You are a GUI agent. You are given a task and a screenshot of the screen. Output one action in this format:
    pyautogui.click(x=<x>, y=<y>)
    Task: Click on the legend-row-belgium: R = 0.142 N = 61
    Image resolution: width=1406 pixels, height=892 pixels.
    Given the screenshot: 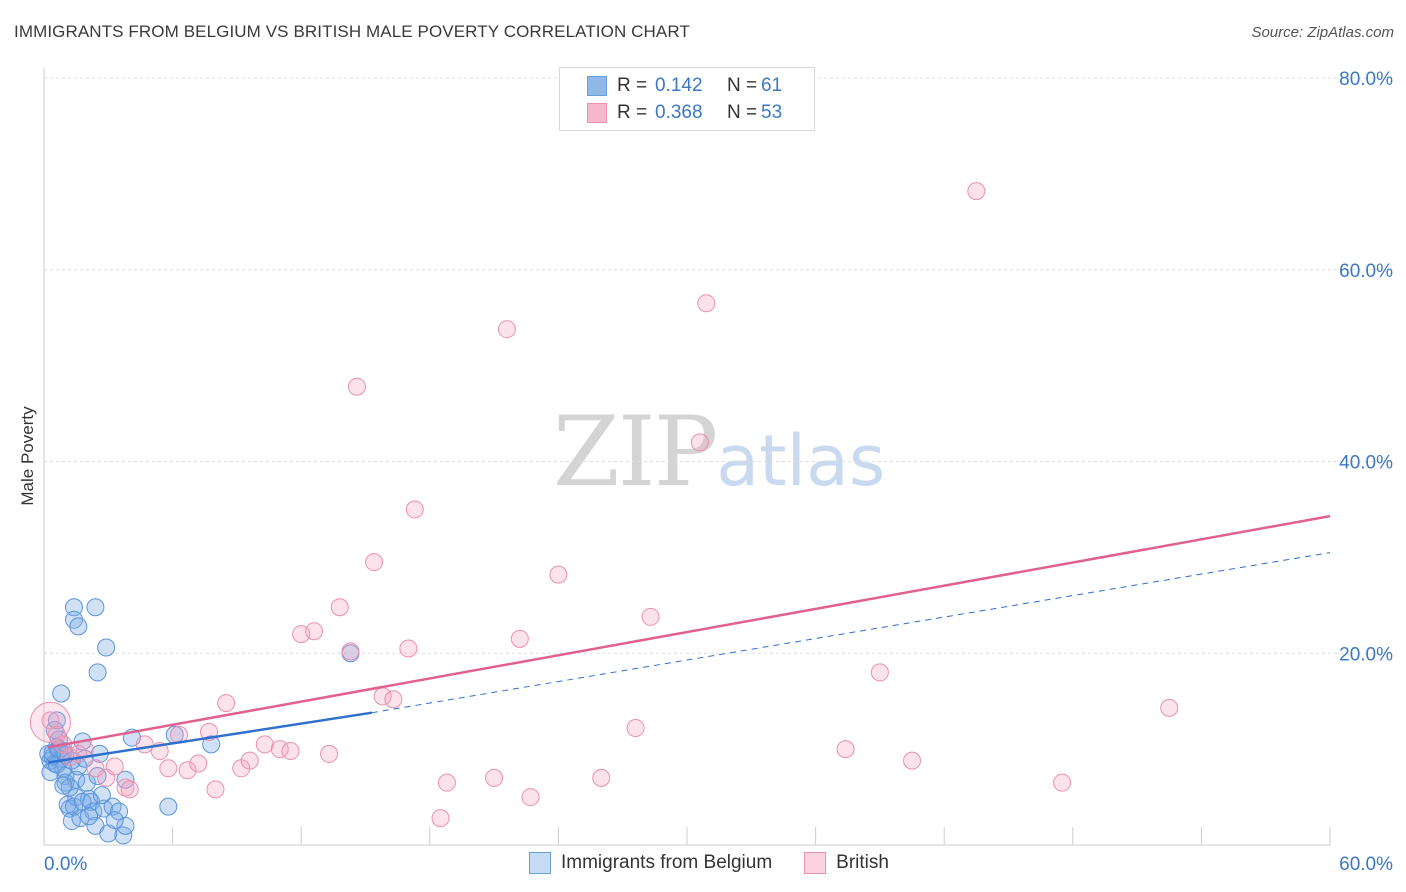 What is the action you would take?
    pyautogui.click(x=684, y=86)
    